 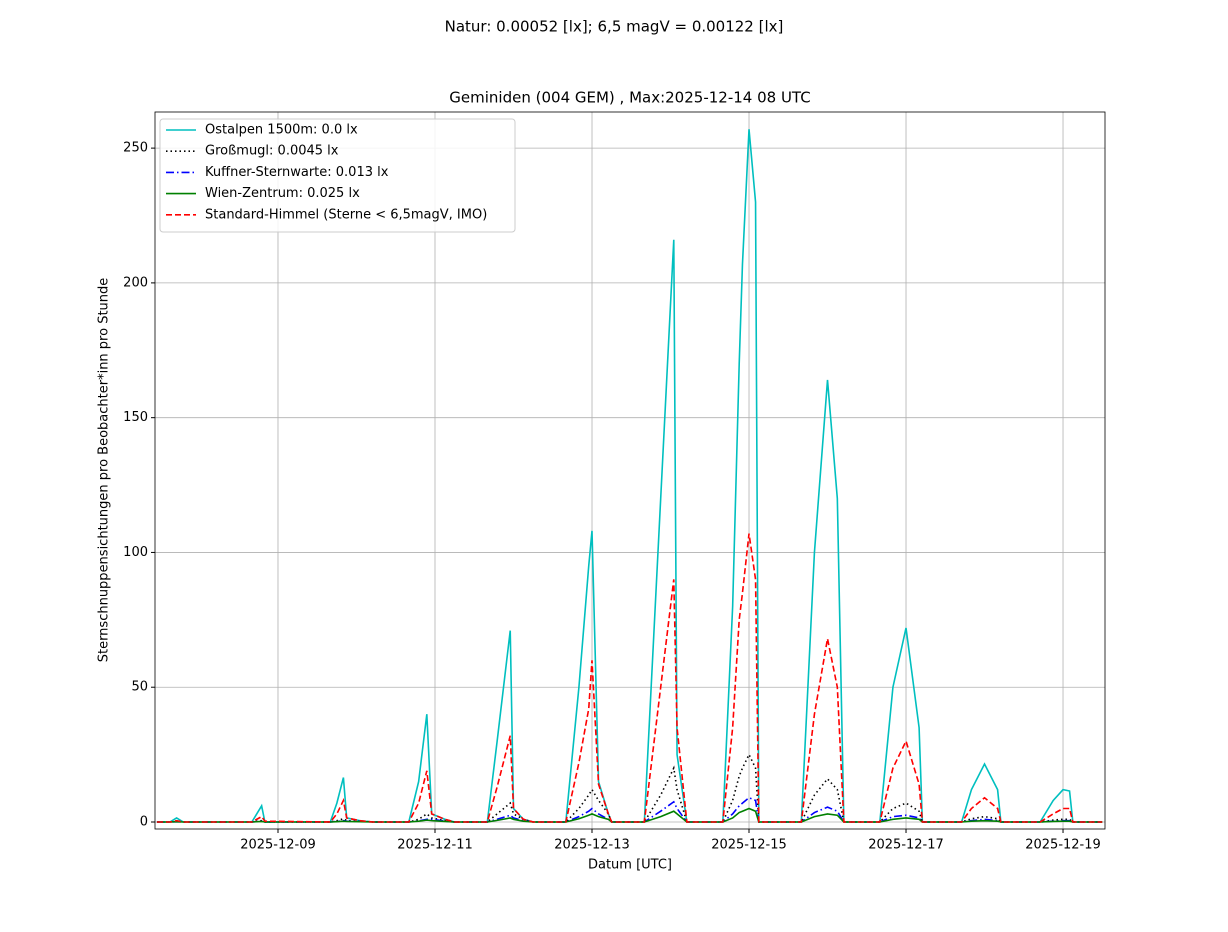 I want to click on y-tick-label: 250, so click(x=135, y=148).